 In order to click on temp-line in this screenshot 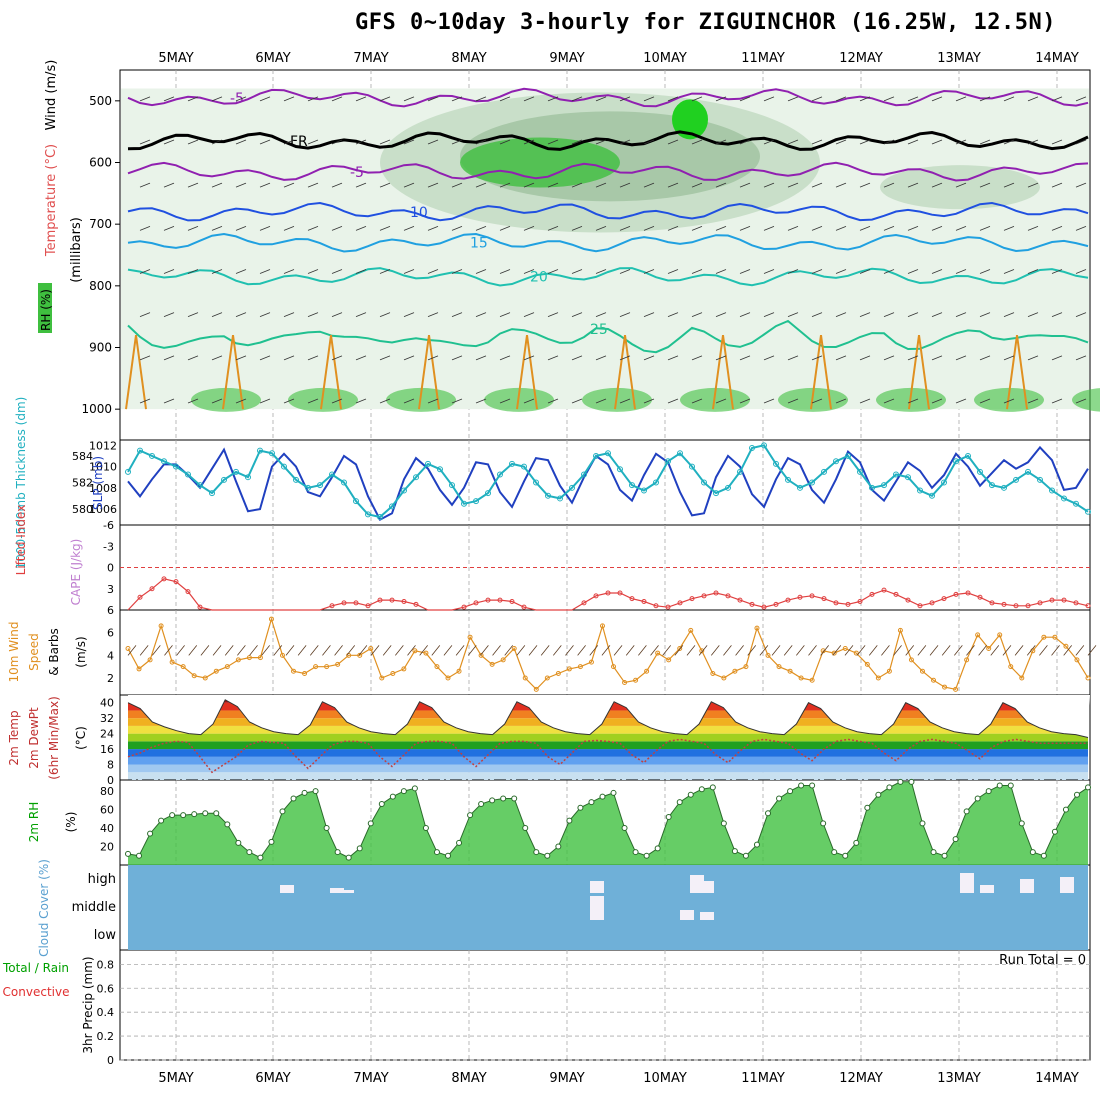, I will do `click(608, 718)`.